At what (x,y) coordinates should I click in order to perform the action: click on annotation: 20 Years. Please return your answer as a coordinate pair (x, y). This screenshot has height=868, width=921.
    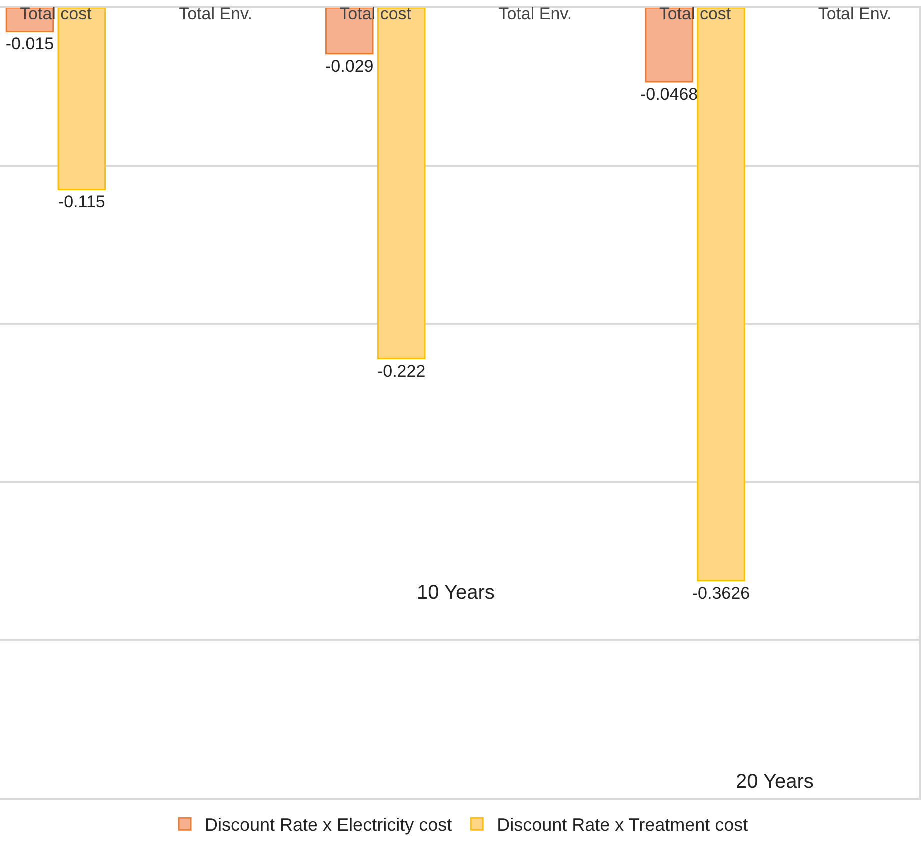
    Looking at the image, I should click on (775, 782).